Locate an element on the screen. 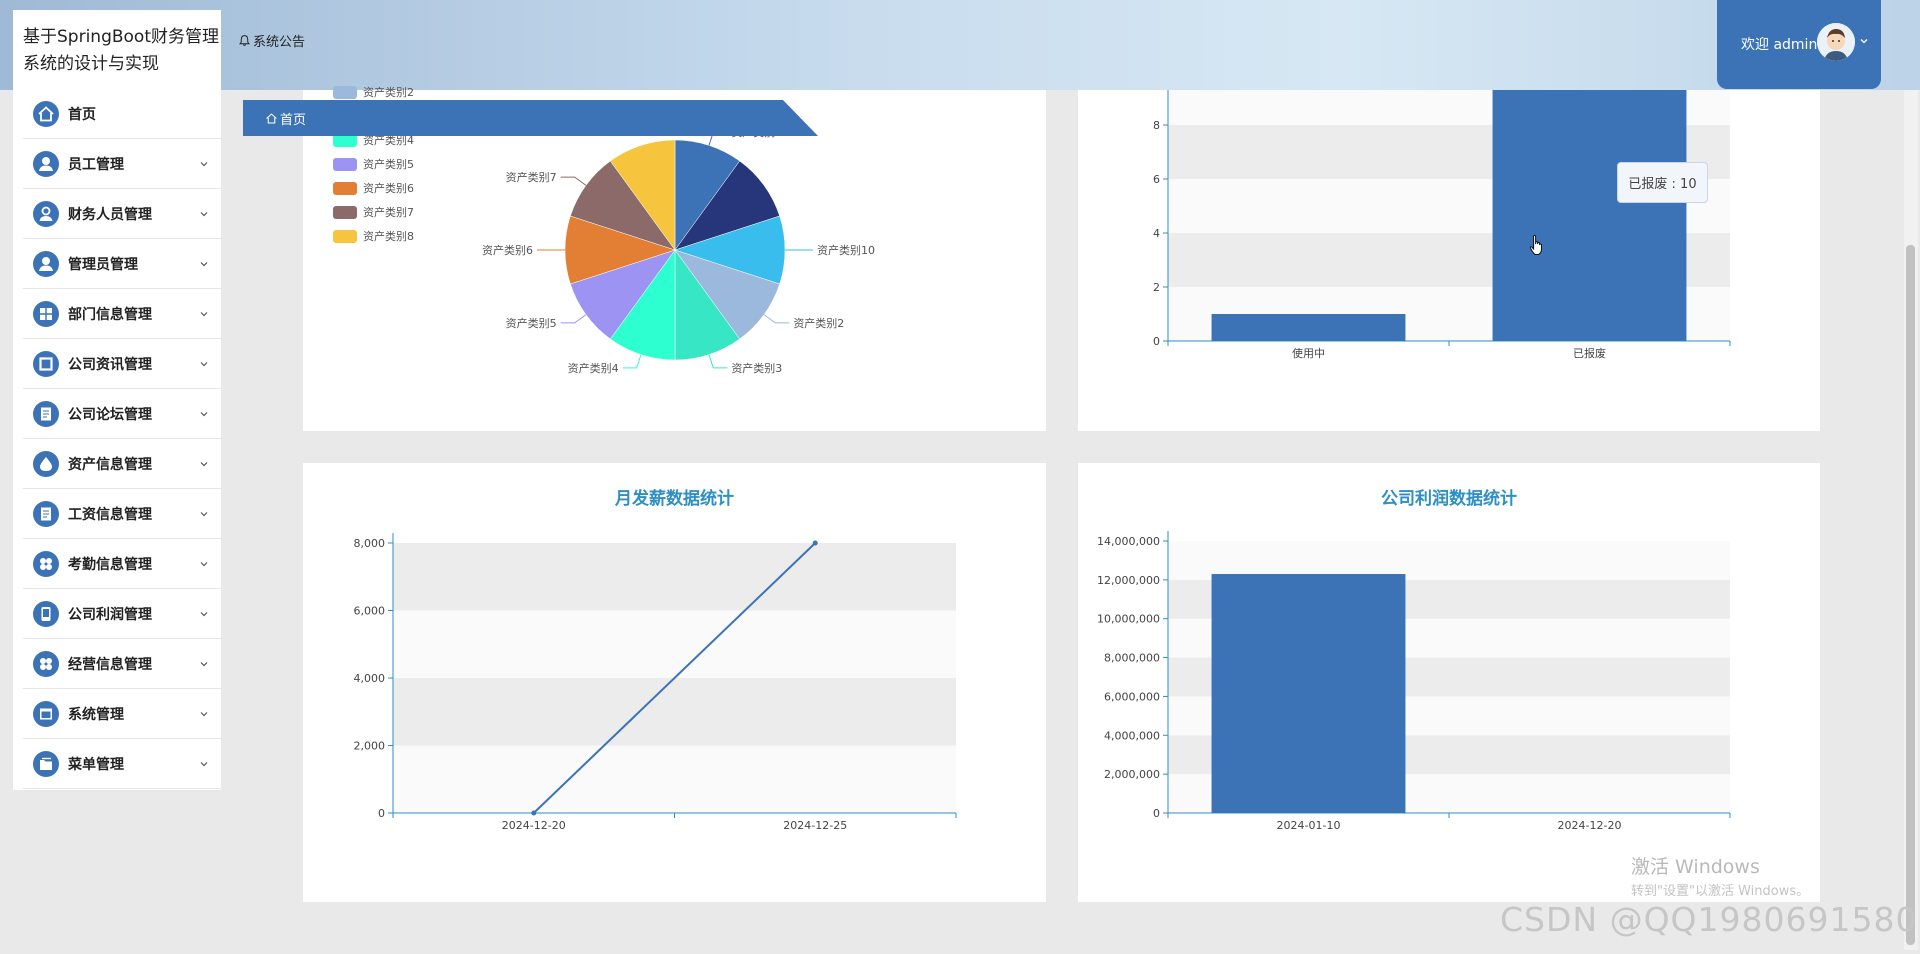 This screenshot has height=954, width=1920. breadcrumb: 首页 is located at coordinates (530, 118).